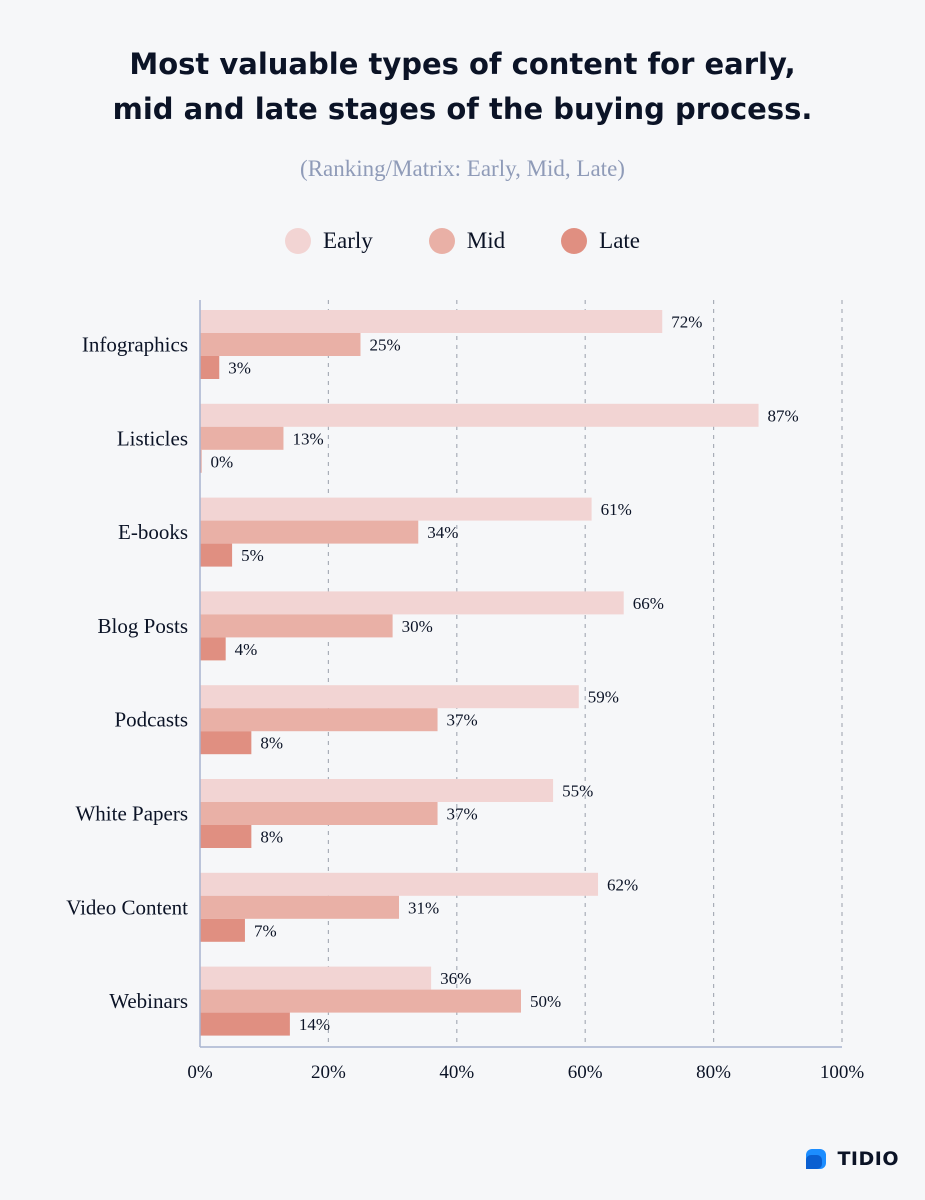 Image resolution: width=925 pixels, height=1200 pixels. I want to click on legend-label-early: Early, so click(347, 240).